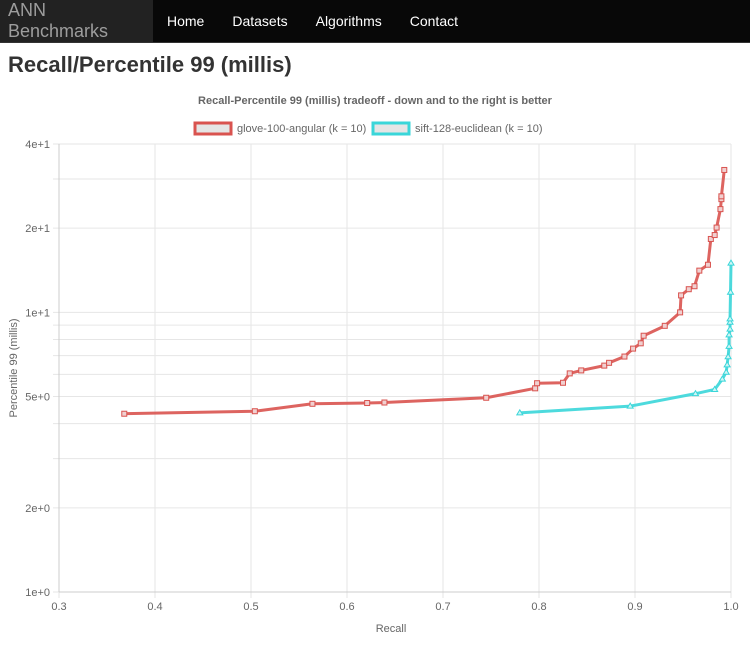 The image size is (750, 649). Describe the element at coordinates (260, 21) in the screenshot. I see `nav-datasets: Datasets` at that location.